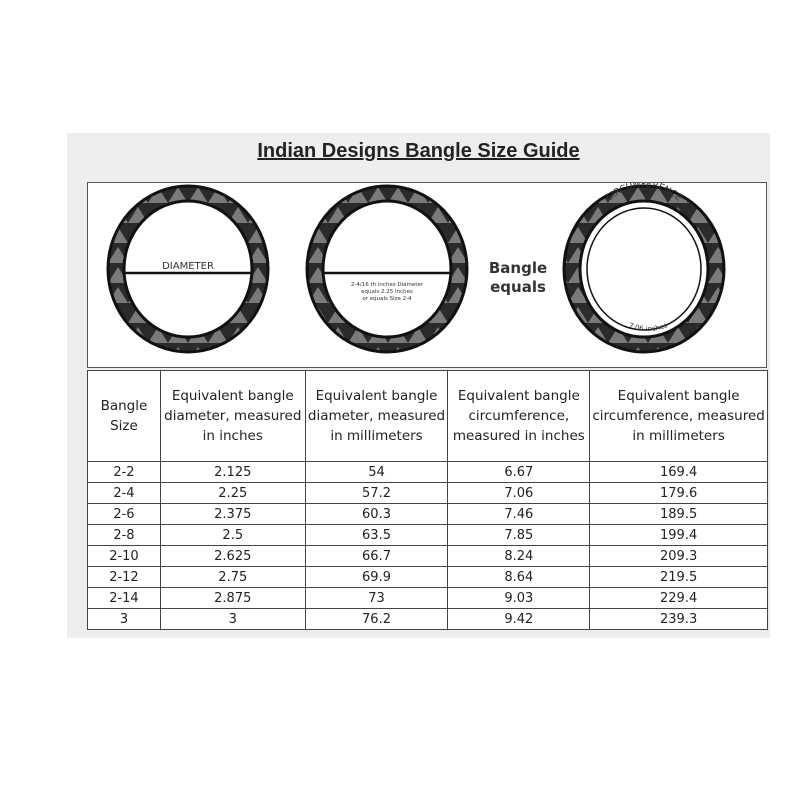  I want to click on table-row: 2-12 2.75 69.9 8.64 219.5, so click(427, 577).